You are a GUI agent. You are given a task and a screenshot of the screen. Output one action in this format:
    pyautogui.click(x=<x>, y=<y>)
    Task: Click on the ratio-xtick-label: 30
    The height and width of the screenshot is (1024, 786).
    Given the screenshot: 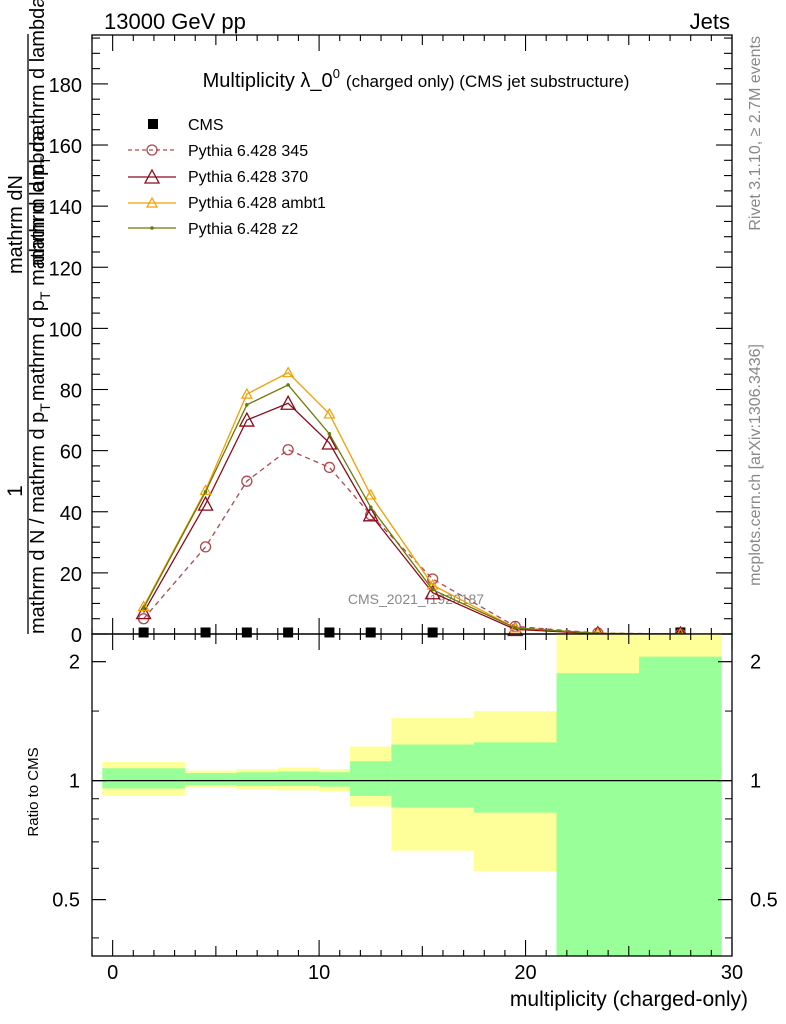 What is the action you would take?
    pyautogui.click(x=732, y=973)
    